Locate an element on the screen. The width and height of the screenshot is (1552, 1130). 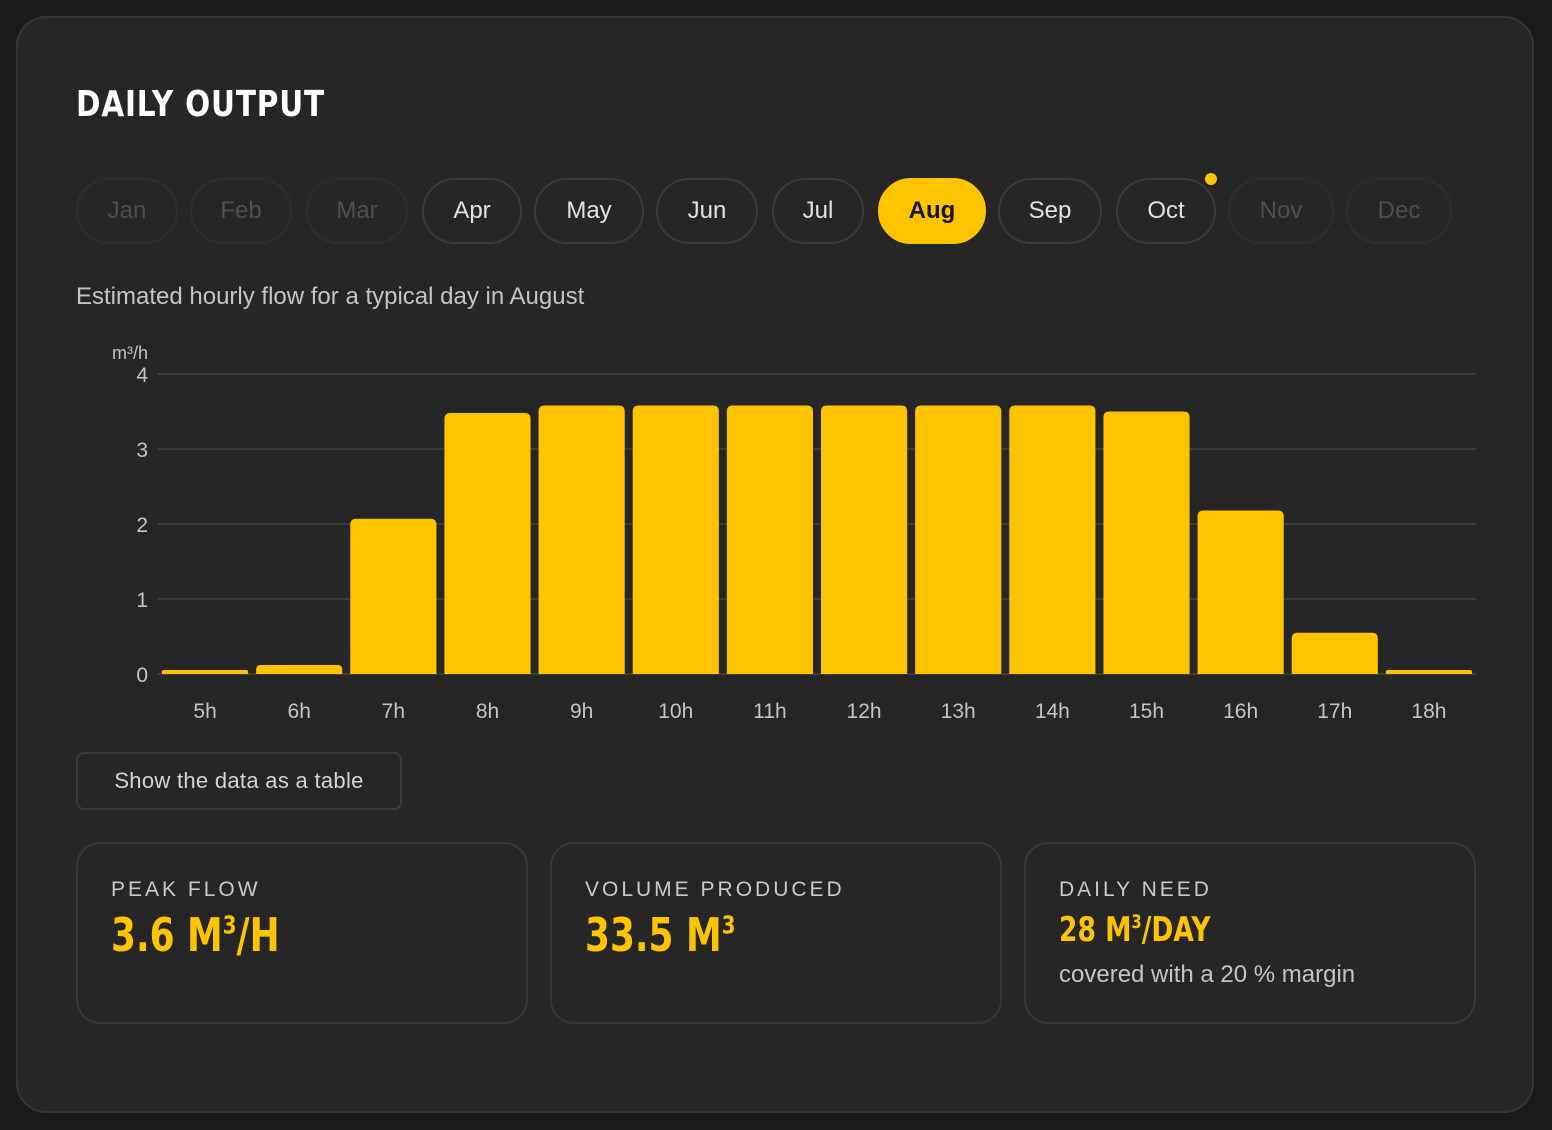
x-tick-label: 12h is located at coordinates (864, 711).